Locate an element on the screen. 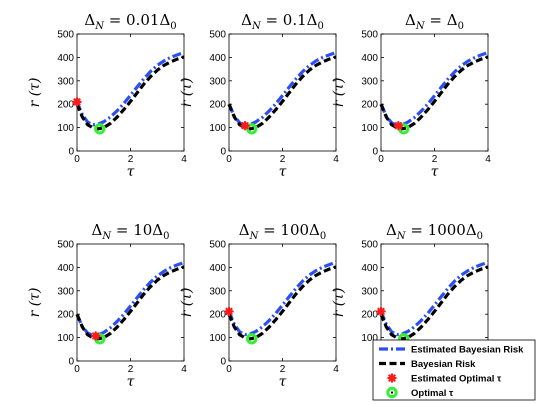  legend-estimated-optimal-swatch-stroke is located at coordinates (392, 378).